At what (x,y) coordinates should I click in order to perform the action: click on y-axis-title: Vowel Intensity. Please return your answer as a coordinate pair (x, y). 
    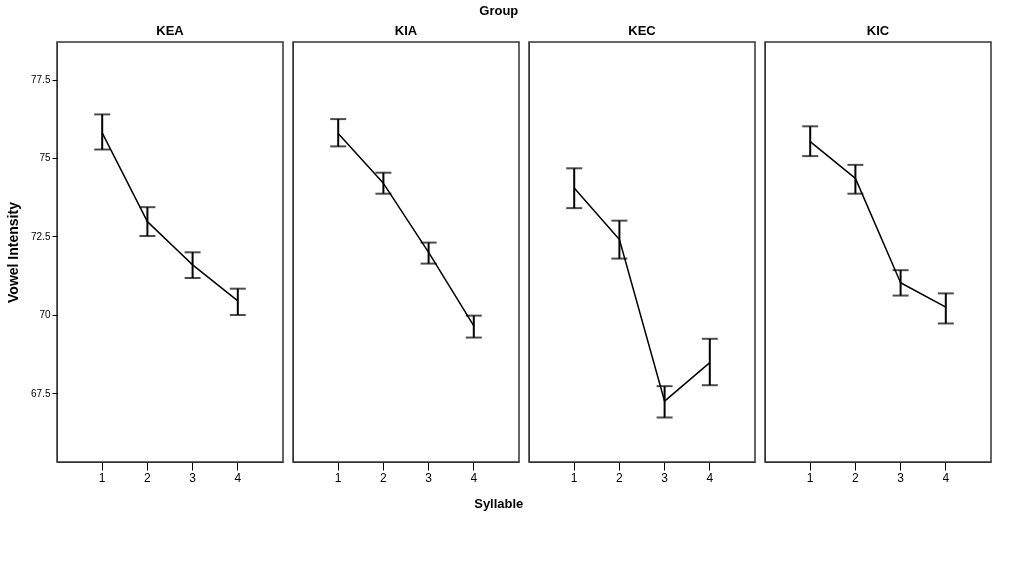
    Looking at the image, I should click on (13, 252).